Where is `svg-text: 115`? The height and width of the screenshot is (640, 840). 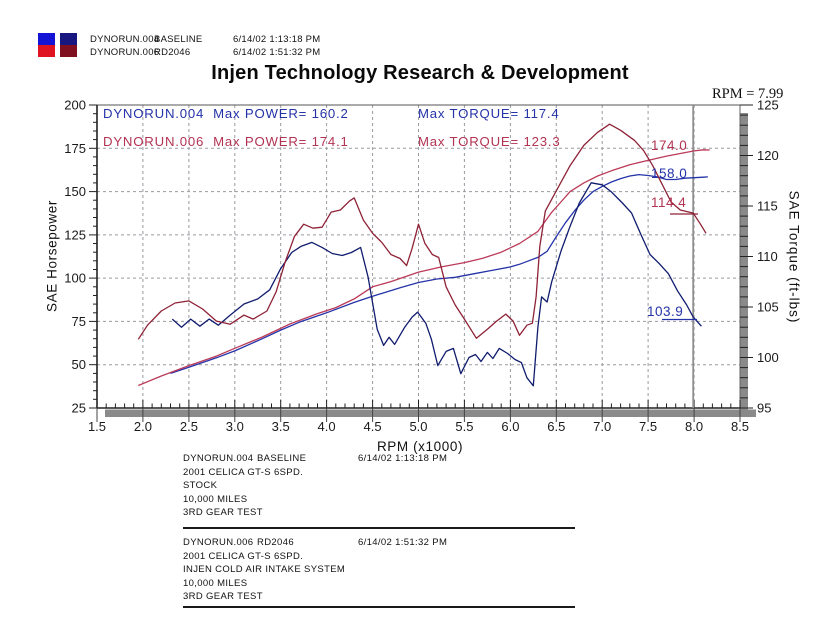 svg-text: 115 is located at coordinates (767, 206).